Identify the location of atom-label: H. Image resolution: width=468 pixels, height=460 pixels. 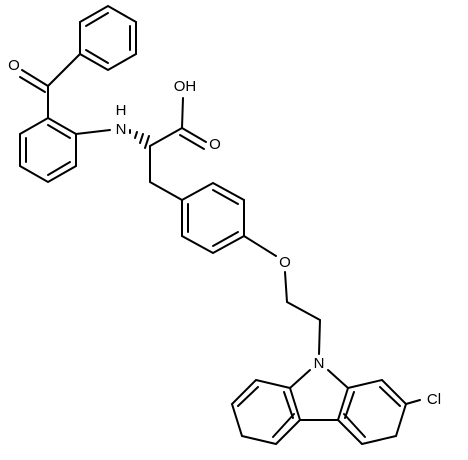
(121, 110).